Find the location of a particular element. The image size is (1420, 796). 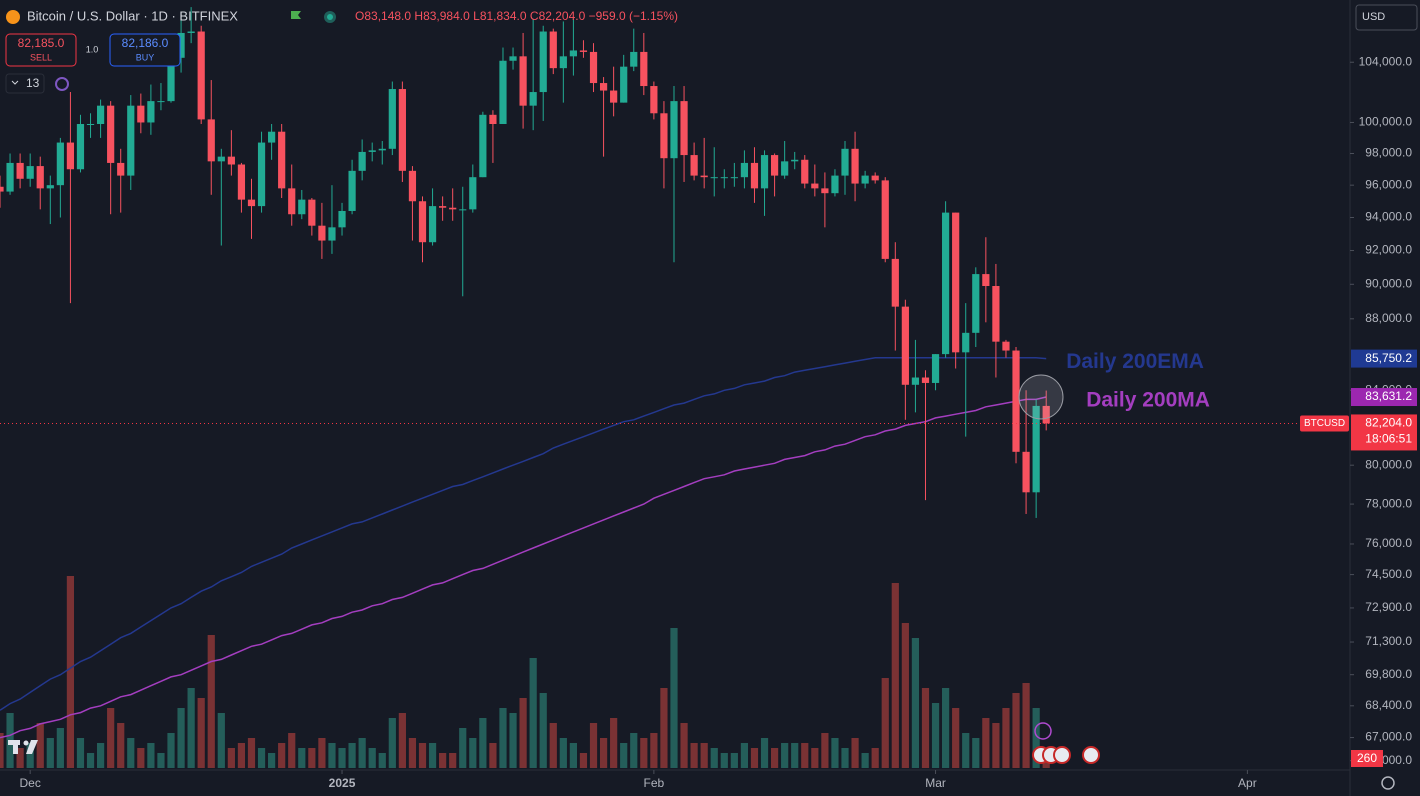

sell-label: SELL is located at coordinates (41, 57).